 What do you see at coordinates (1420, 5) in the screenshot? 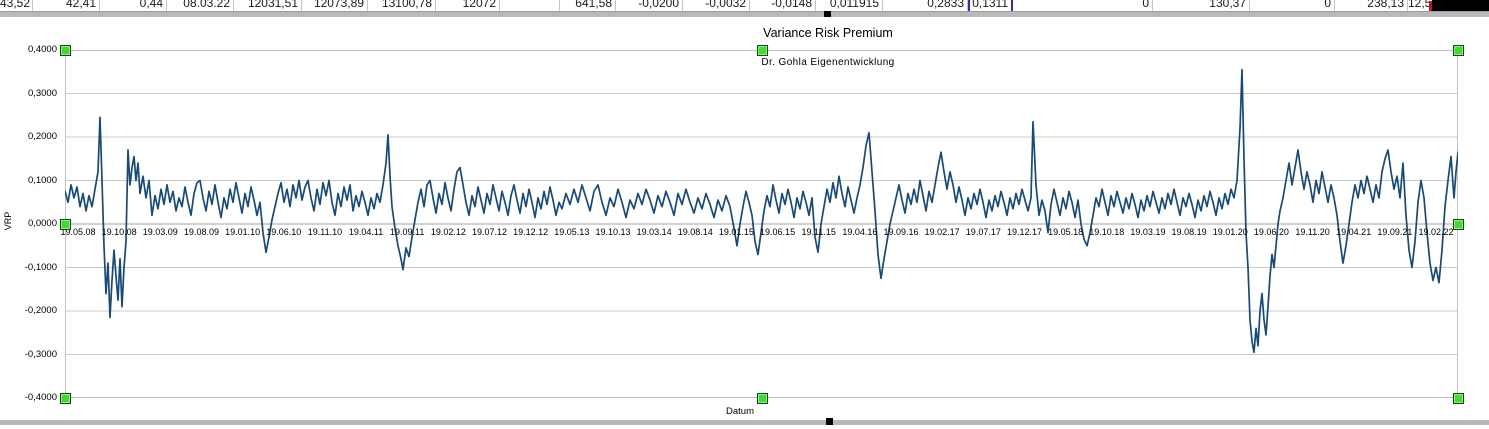
I see `cell-value: 12,5` at bounding box center [1420, 5].